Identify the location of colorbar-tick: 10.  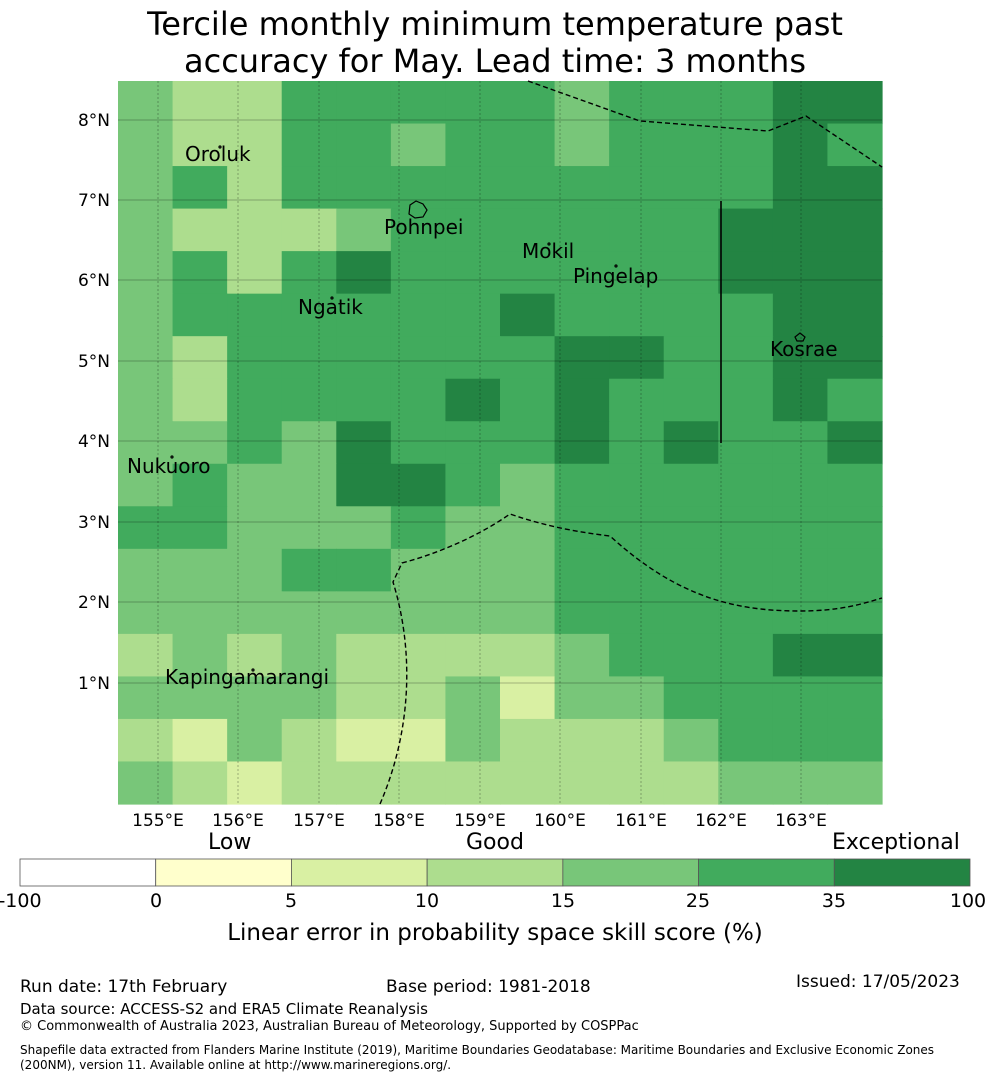
(427, 901).